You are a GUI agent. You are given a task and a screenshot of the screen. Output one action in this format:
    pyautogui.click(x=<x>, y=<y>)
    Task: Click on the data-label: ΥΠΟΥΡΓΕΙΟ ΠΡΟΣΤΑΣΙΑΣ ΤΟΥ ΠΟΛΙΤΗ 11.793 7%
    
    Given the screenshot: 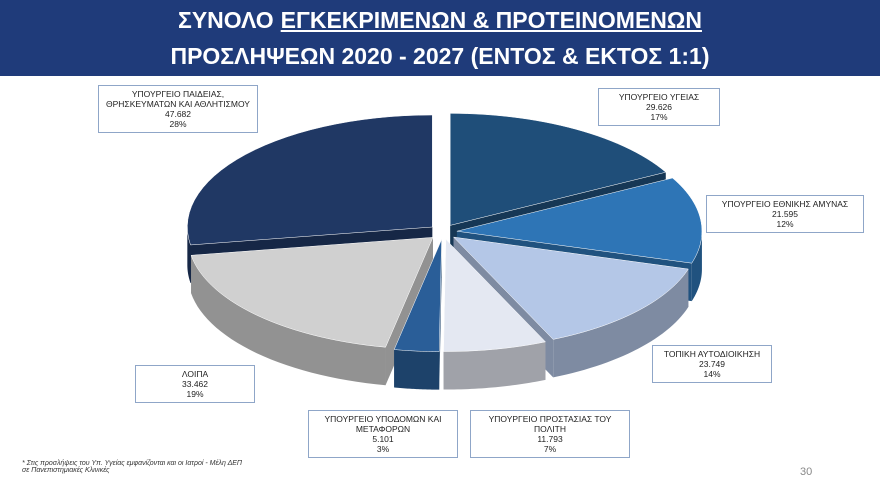 What is the action you would take?
    pyautogui.click(x=550, y=434)
    